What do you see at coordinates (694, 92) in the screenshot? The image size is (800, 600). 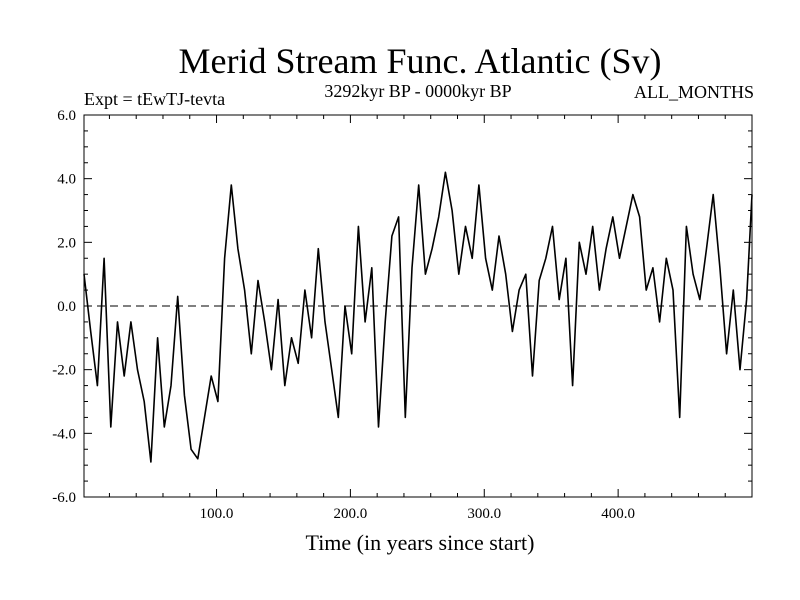 I see `months-label: ALL_MONTHS` at bounding box center [694, 92].